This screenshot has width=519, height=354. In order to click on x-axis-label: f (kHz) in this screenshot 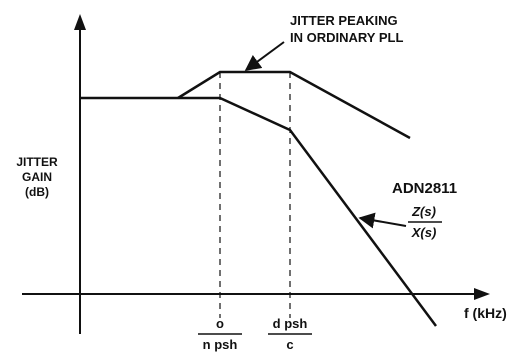, I will do `click(485, 313)`.